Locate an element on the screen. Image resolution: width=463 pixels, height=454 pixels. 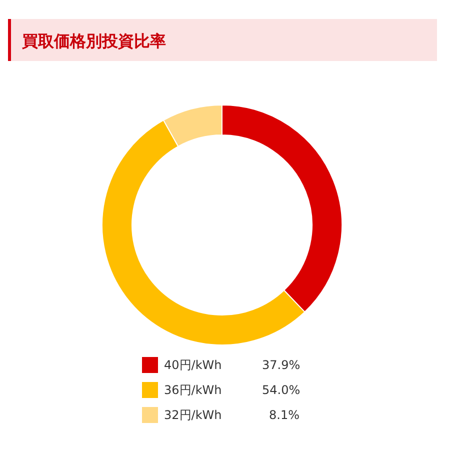
chart-title: 買取価格別投資比率 is located at coordinates (93, 41).